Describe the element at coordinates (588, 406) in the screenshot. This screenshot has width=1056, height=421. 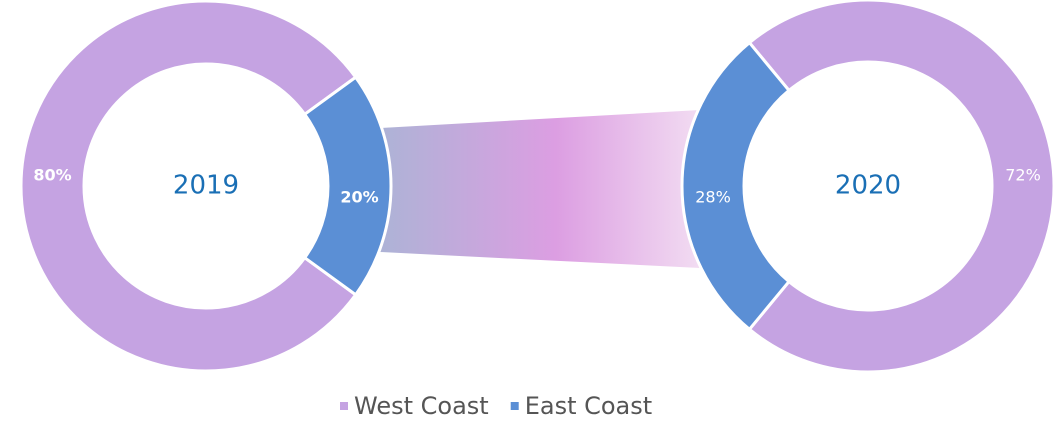
I see `legend-label: East Coast` at that location.